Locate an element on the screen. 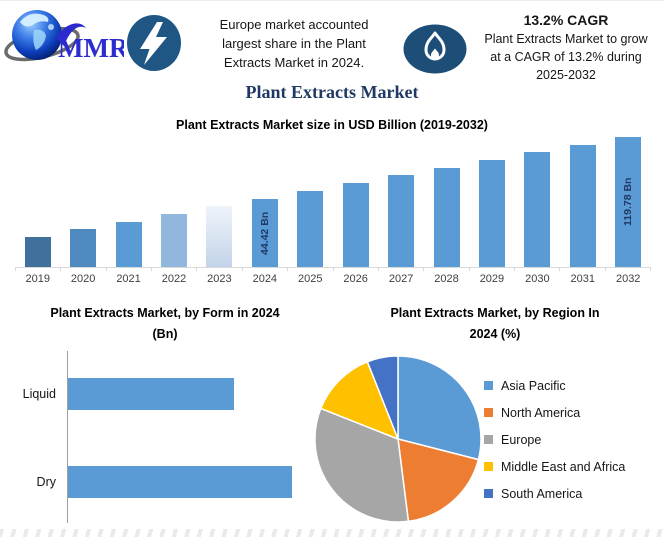 The image size is (664, 539). x-axis-label-2024: 2024 is located at coordinates (265, 279).